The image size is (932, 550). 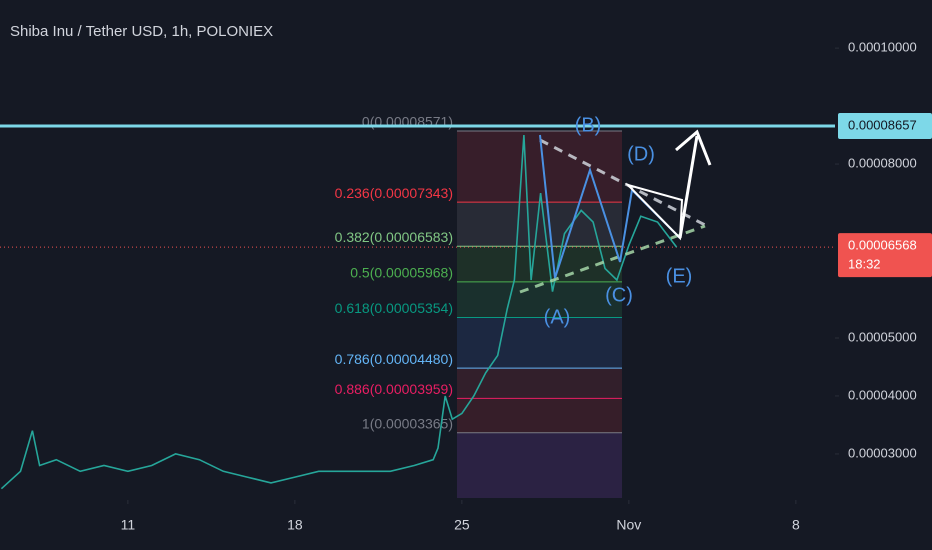 What do you see at coordinates (628, 525) in the screenshot?
I see `x-tick-label: Nov` at bounding box center [628, 525].